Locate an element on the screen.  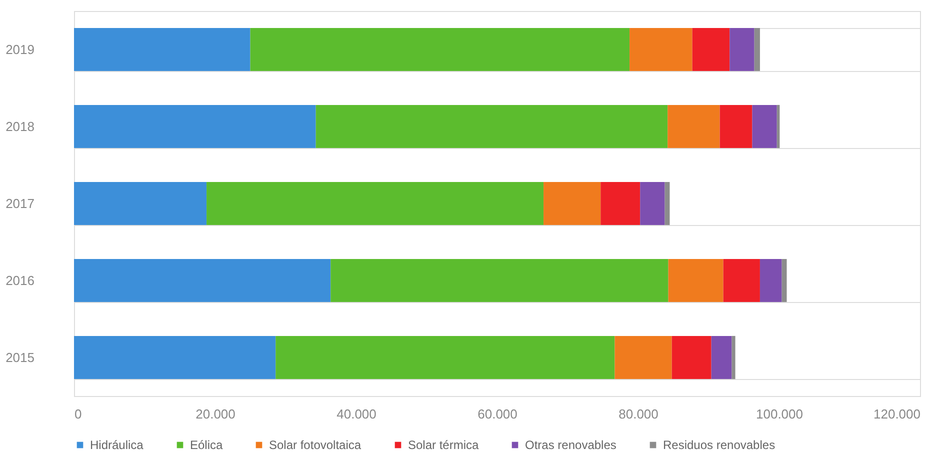
x-tick-label: 40.000 is located at coordinates (356, 414).